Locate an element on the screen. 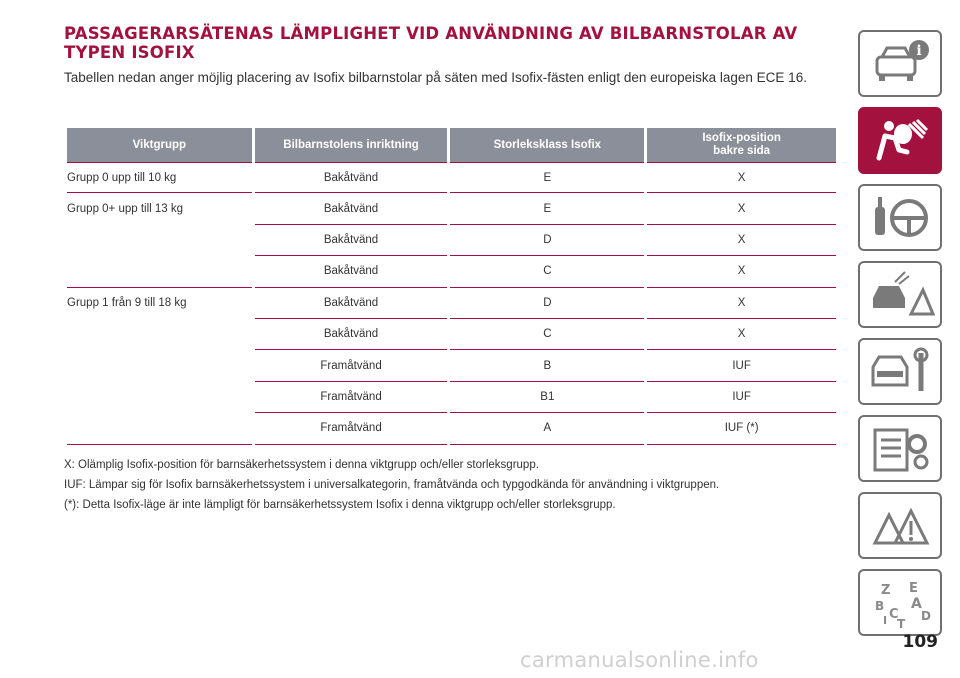 The height and width of the screenshot is (678, 960). watermark: carmanualsonline.info is located at coordinates (639, 660).